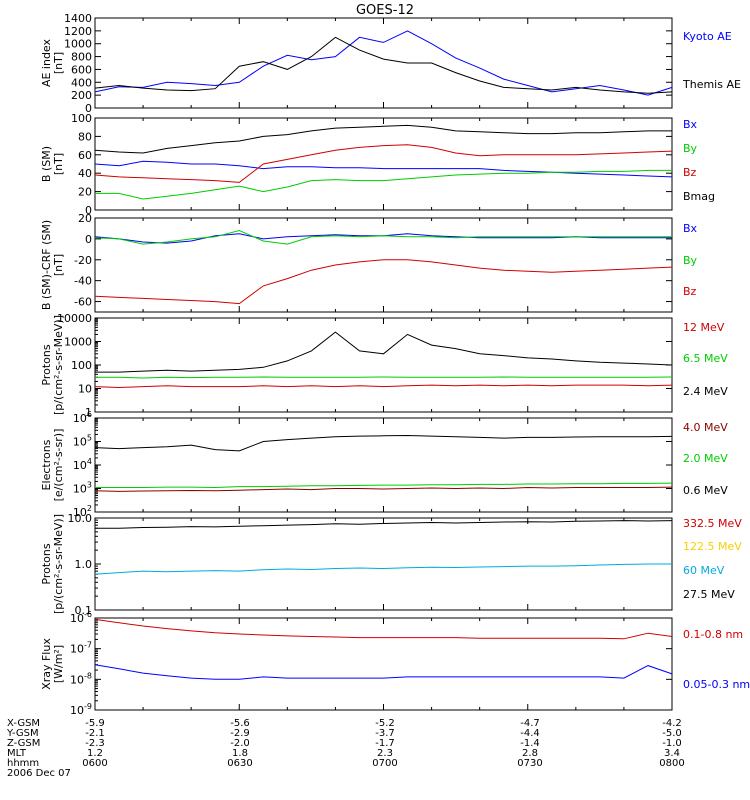 This screenshot has width=750, height=800. What do you see at coordinates (385, 743) in the screenshot?
I see `footer-value: -1.7` at bounding box center [385, 743].